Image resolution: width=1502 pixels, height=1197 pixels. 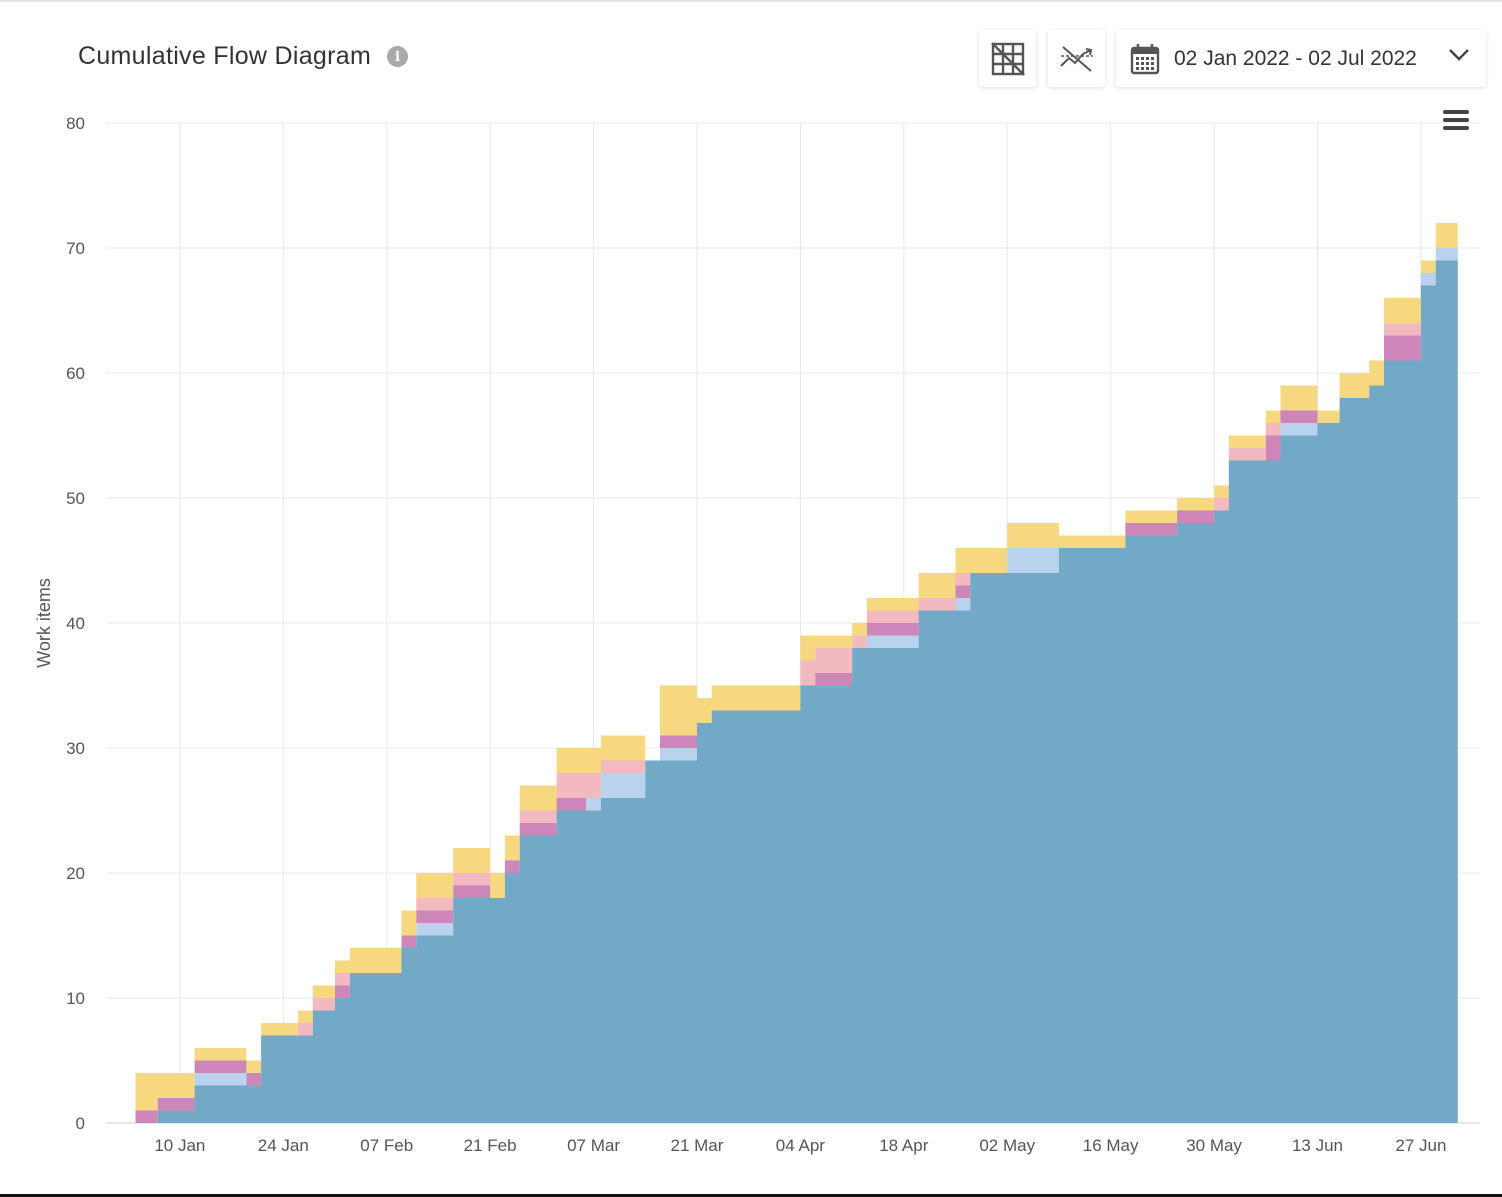 I want to click on x-tick-label: 10 Jan, so click(x=179, y=1145).